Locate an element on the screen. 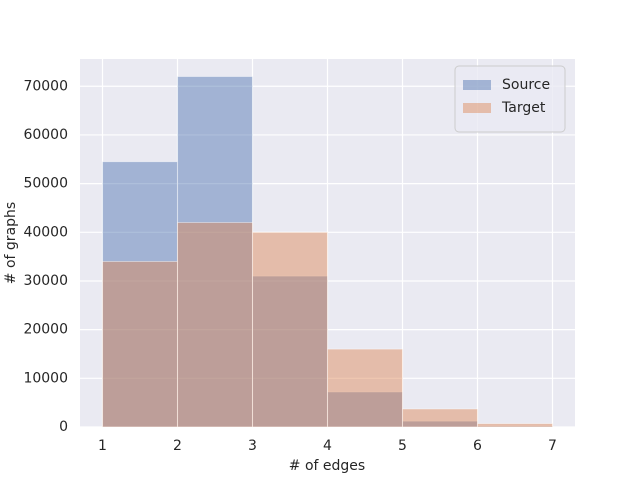 The height and width of the screenshot is (480, 640). legend-label: Target is located at coordinates (523, 108).